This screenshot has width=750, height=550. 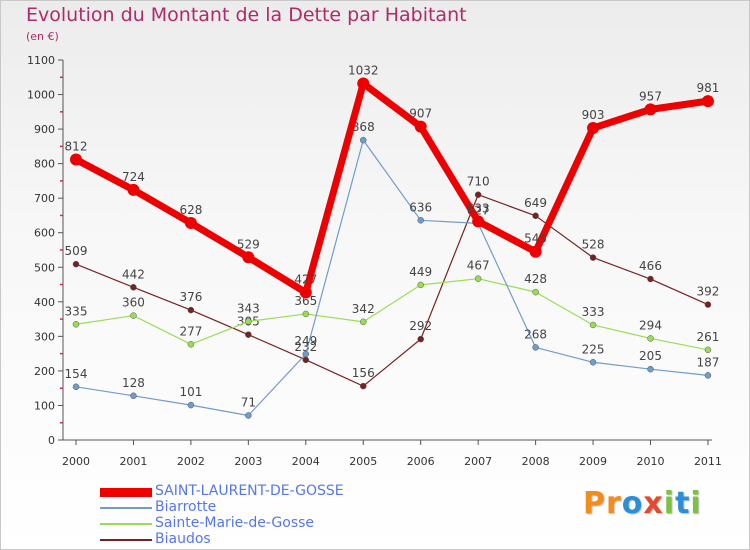 What do you see at coordinates (186, 507) in the screenshot?
I see `legend-label: Biarrotte` at bounding box center [186, 507].